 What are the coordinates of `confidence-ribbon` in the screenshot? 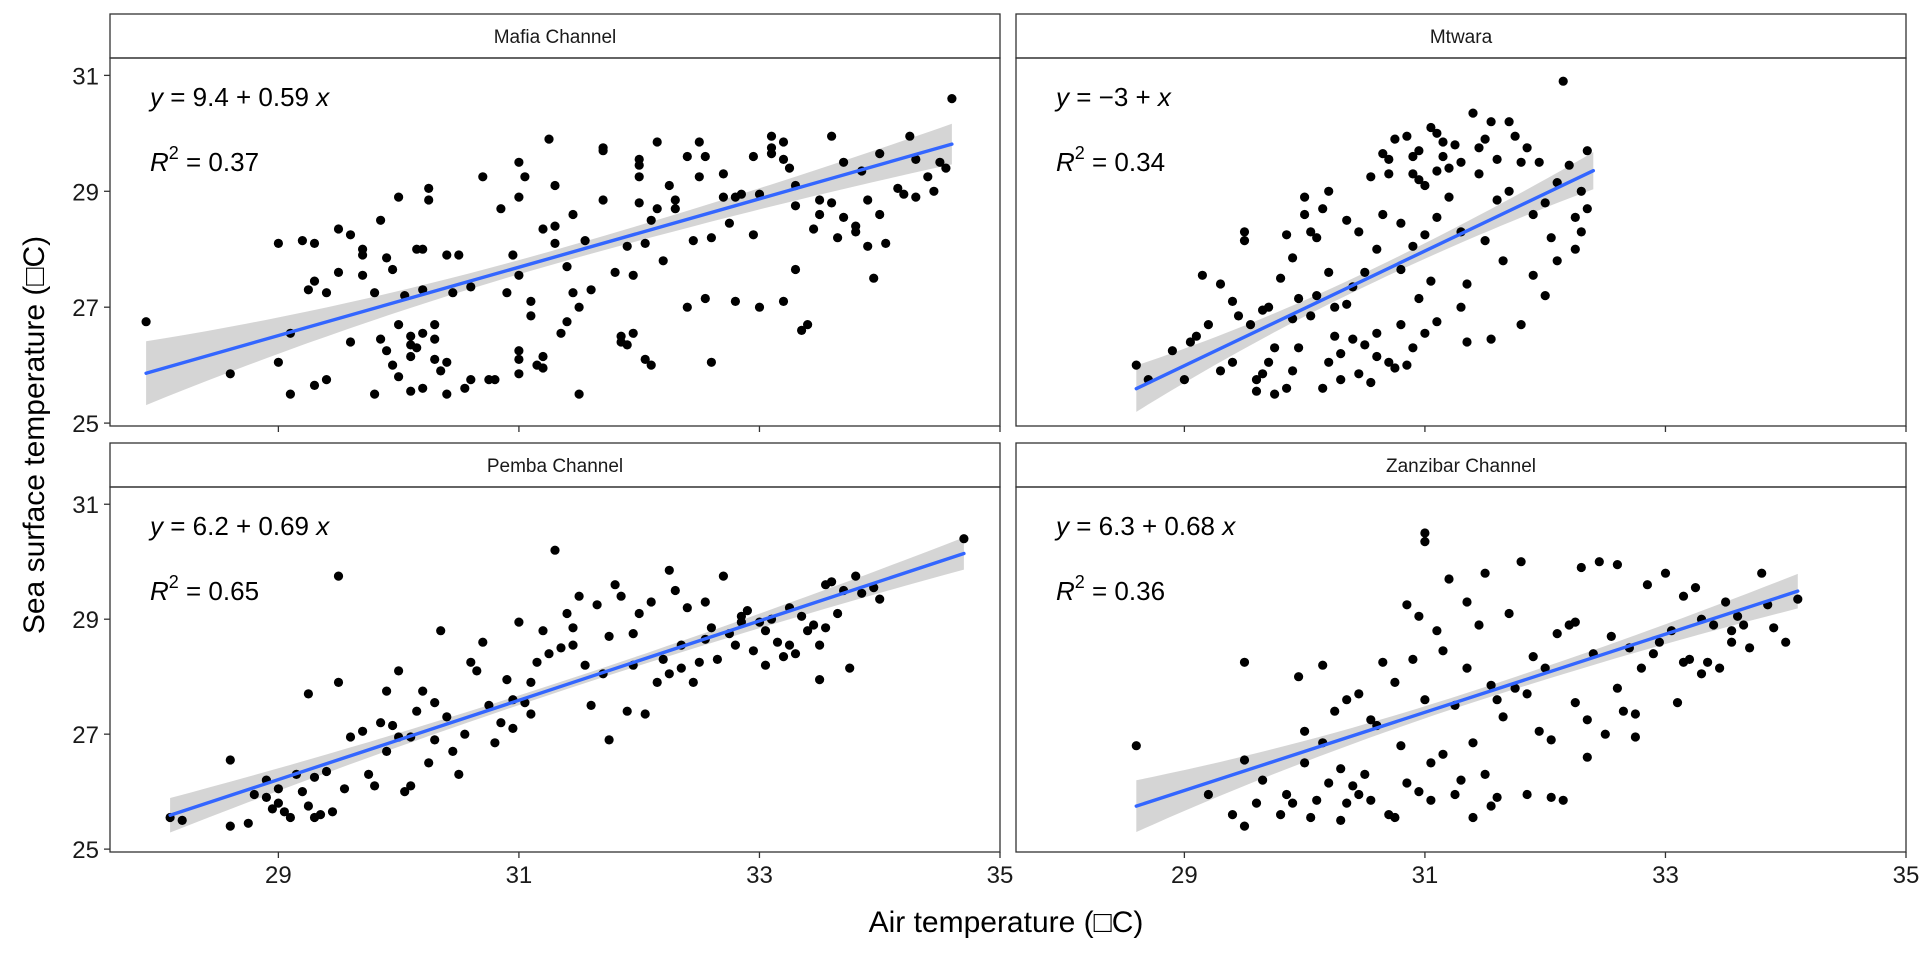 It's located at (549, 264).